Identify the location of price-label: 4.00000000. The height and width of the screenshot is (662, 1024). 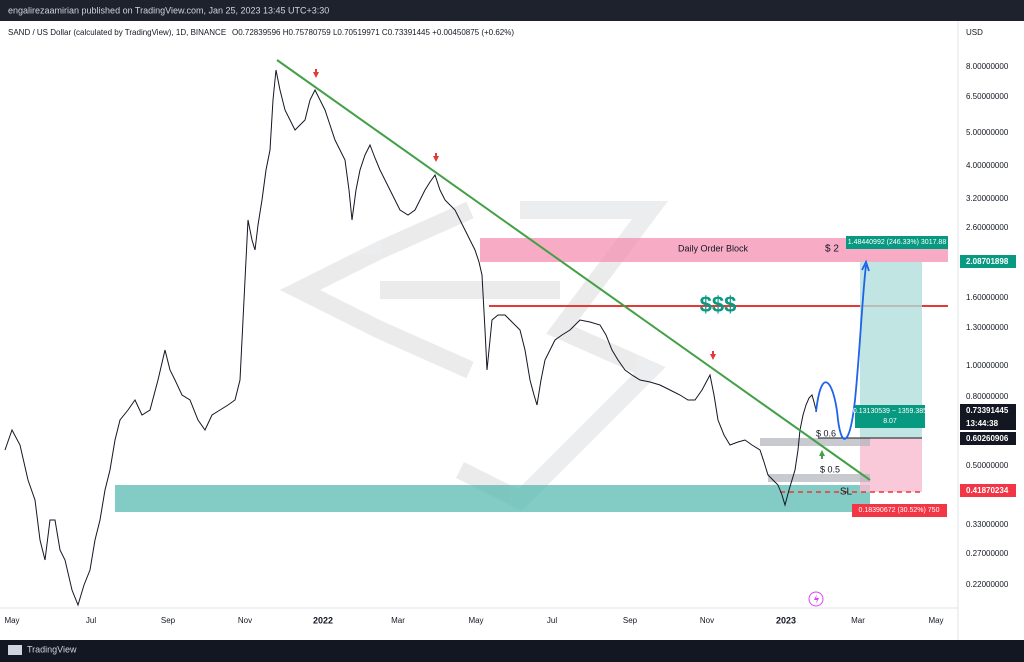
(987, 165).